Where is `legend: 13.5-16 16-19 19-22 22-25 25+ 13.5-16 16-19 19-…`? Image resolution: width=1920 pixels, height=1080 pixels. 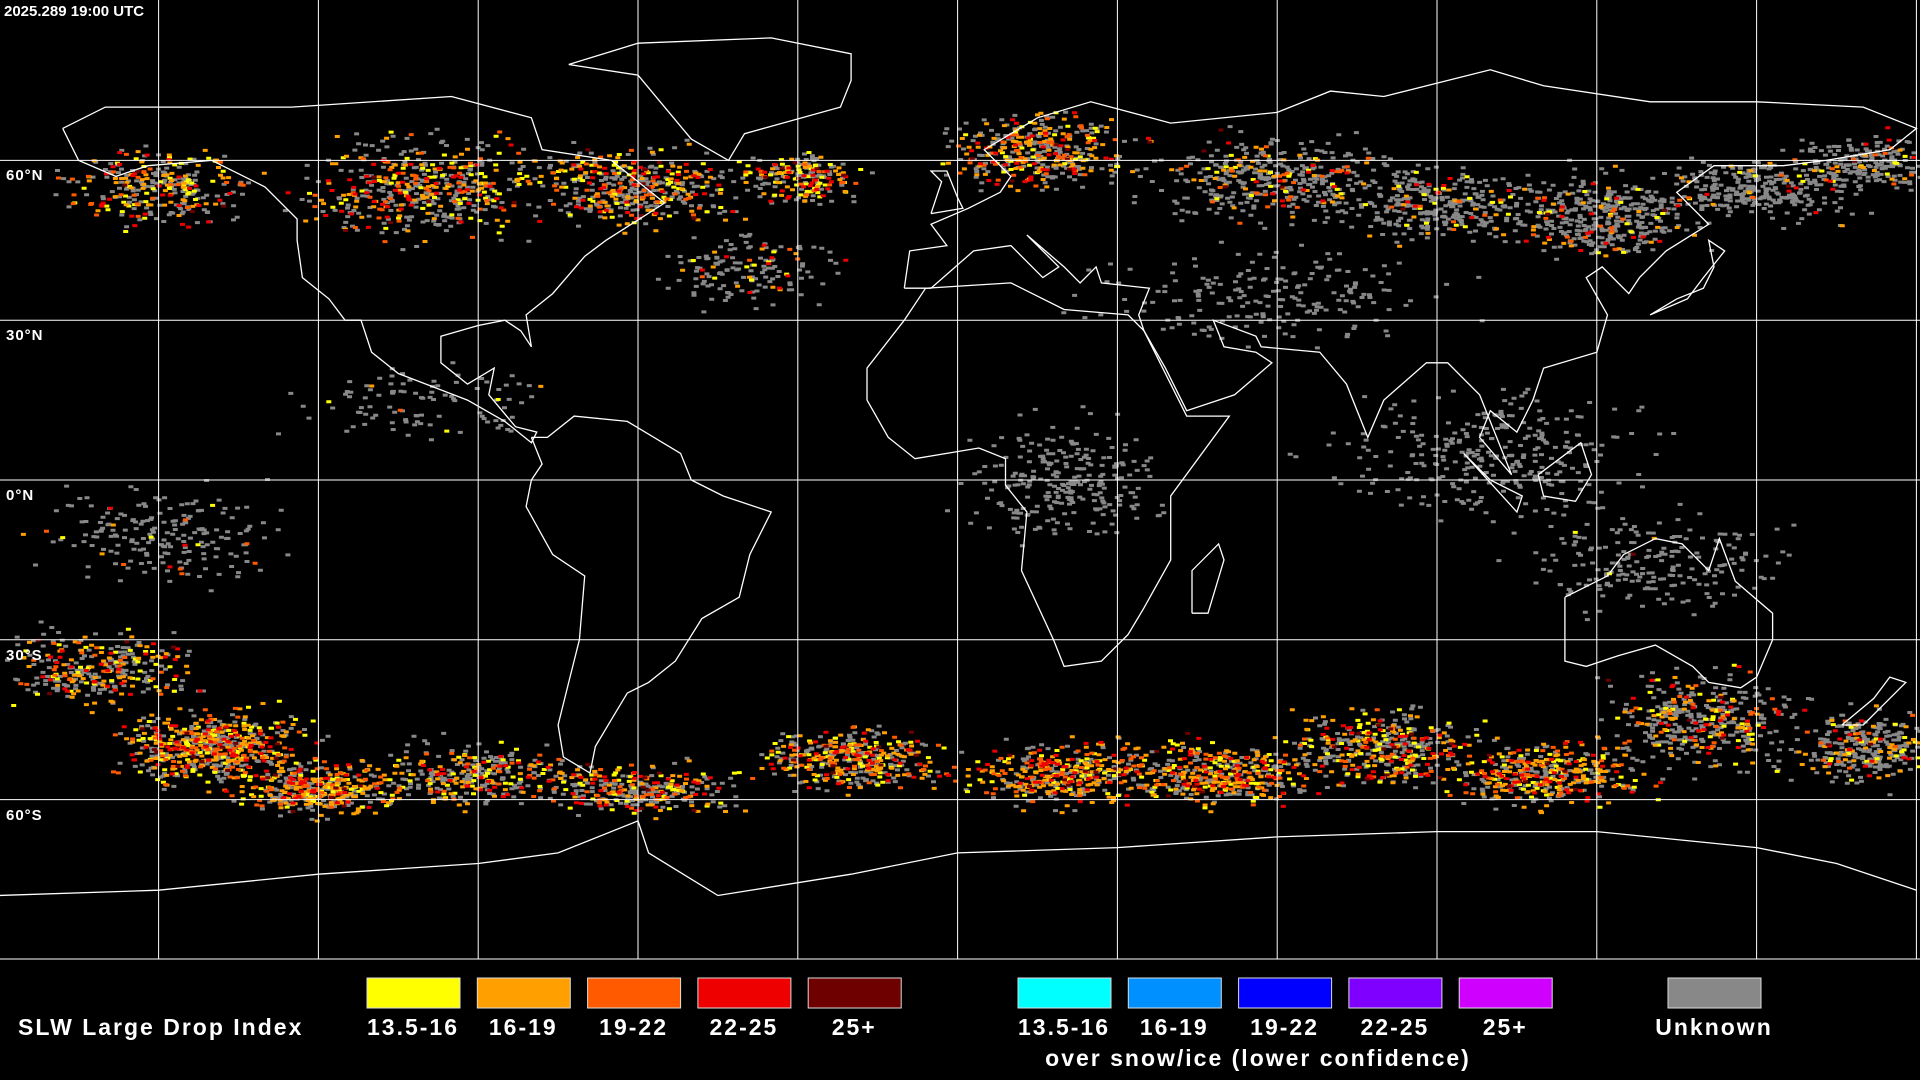 legend: 13.5-16 16-19 19-22 22-25 25+ 13.5-16 16-19 19-… is located at coordinates (1069, 1008).